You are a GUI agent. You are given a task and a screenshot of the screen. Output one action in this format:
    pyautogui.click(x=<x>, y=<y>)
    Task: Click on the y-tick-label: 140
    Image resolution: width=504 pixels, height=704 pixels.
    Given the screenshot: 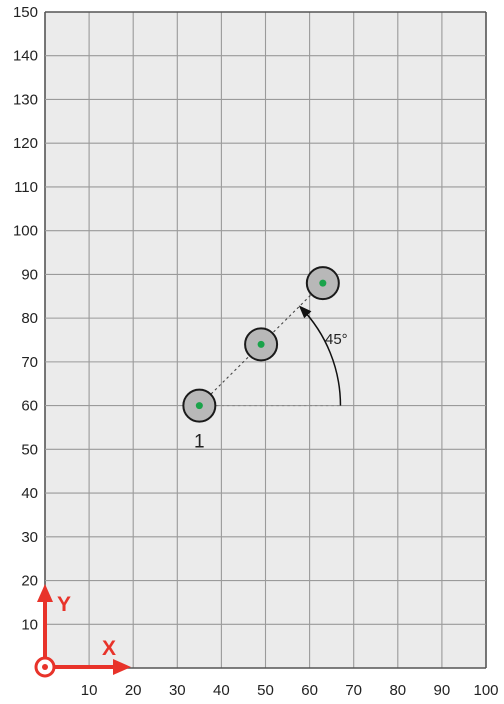 What is the action you would take?
    pyautogui.click(x=25, y=56)
    